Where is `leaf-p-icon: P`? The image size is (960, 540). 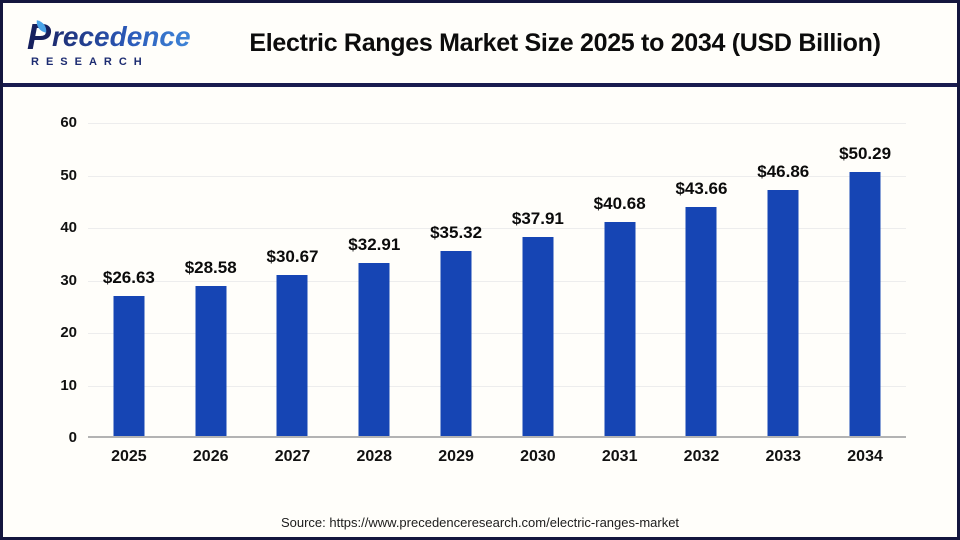
leaf-p-icon: P is located at coordinates (39, 36).